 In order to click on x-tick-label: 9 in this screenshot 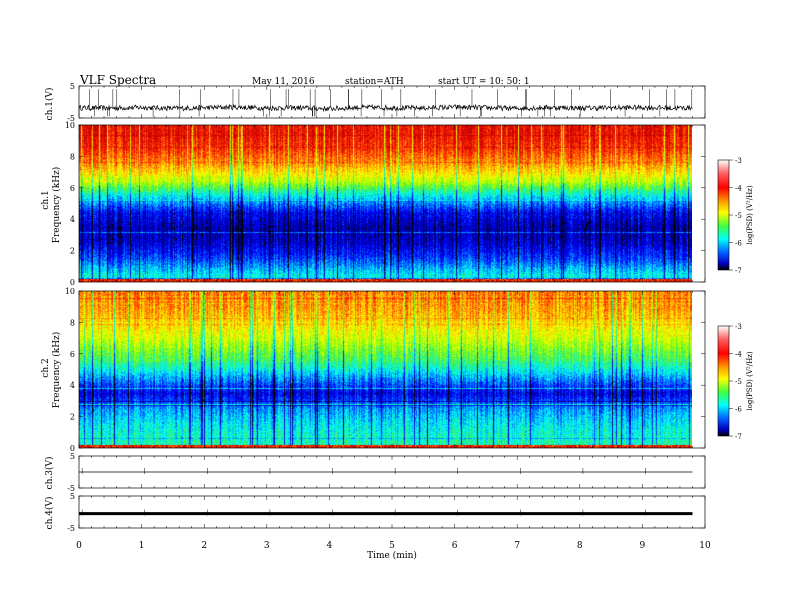, I will do `click(643, 546)`.